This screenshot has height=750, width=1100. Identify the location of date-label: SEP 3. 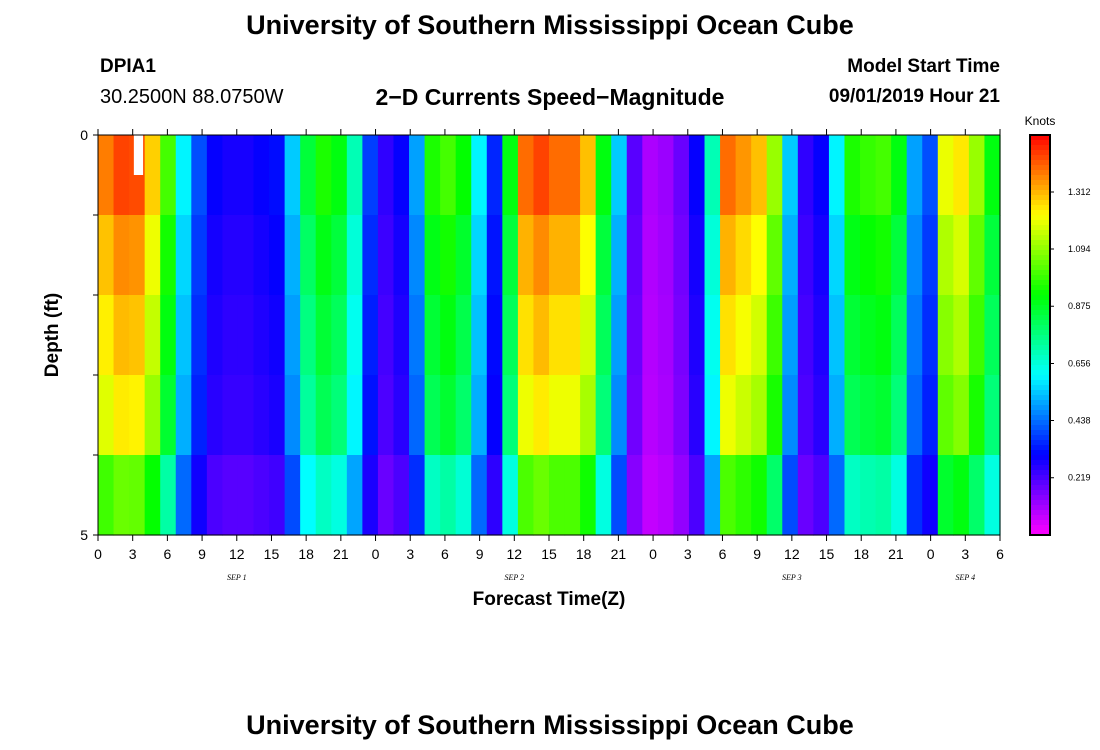
(792, 577).